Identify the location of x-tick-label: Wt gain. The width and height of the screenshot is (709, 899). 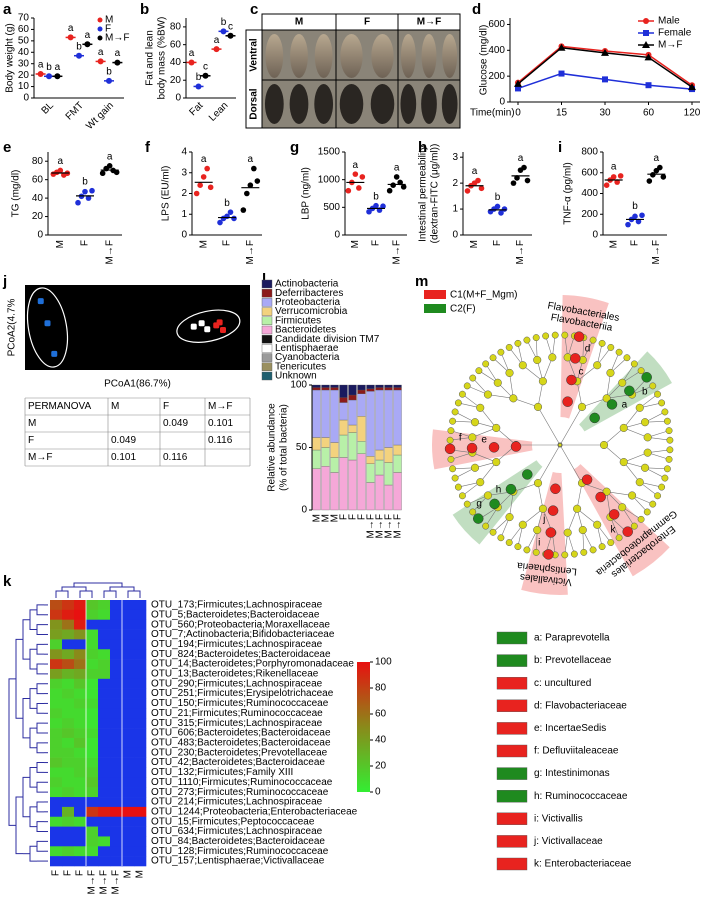
(100, 116).